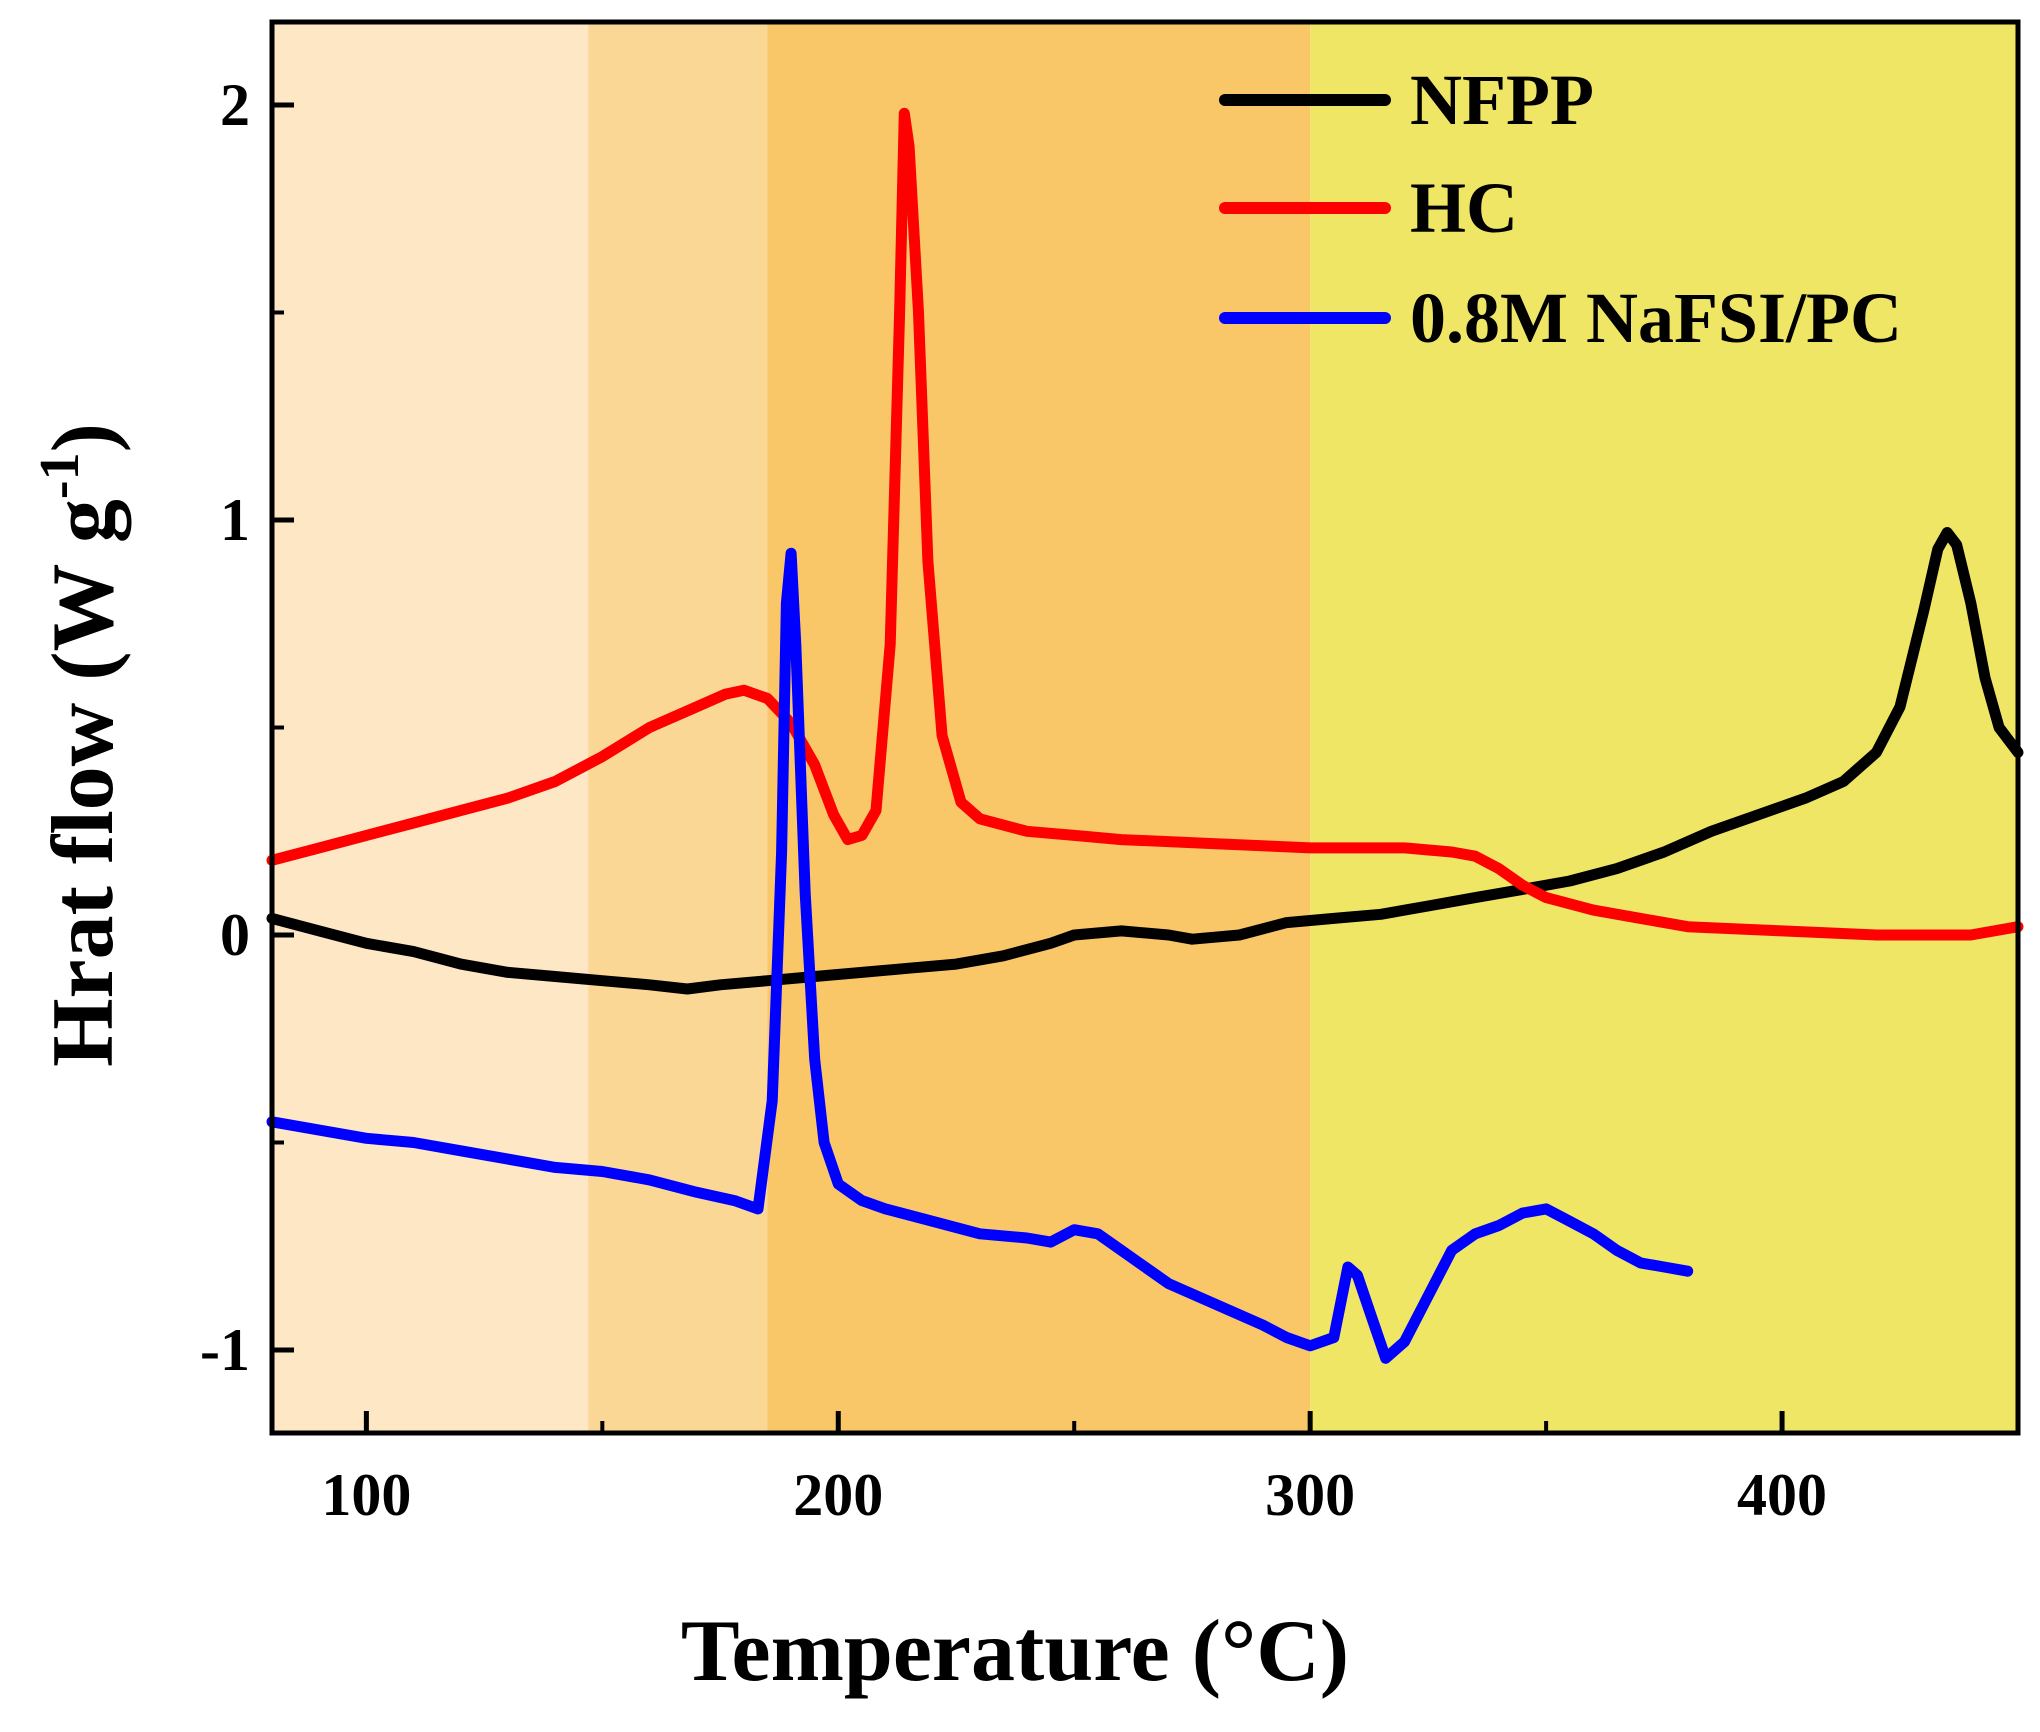 Image resolution: width=2040 pixels, height=1732 pixels. What do you see at coordinates (1560, 209) in the screenshot?
I see `legend: NFPP HC 0.8M NaFSI/PC` at bounding box center [1560, 209].